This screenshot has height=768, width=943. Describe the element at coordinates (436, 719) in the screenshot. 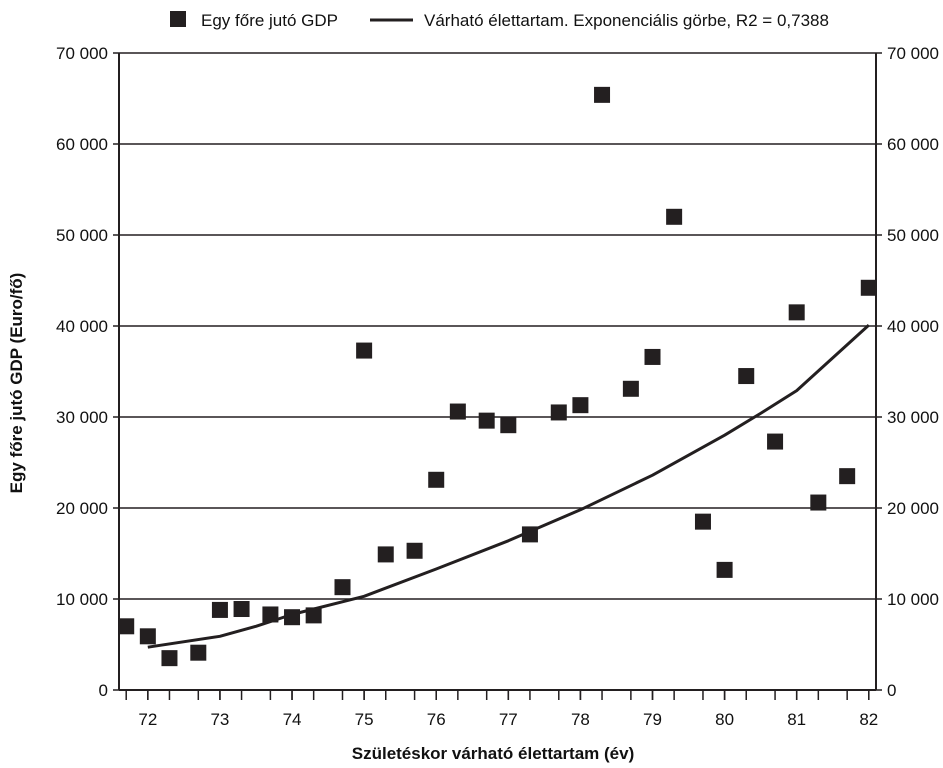

I see `x-tick-label: 76` at that location.